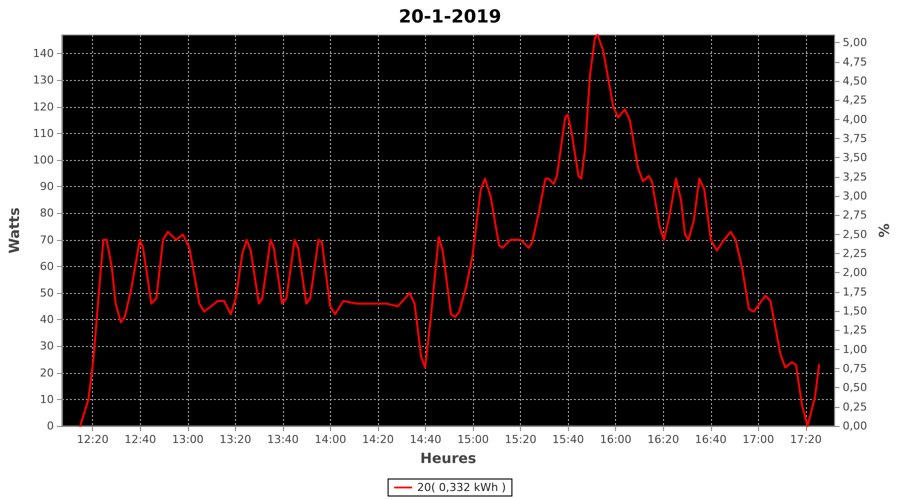 This screenshot has height=500, width=900. Describe the element at coordinates (806, 439) in the screenshot. I see `x-tick-label: 17:20` at that location.